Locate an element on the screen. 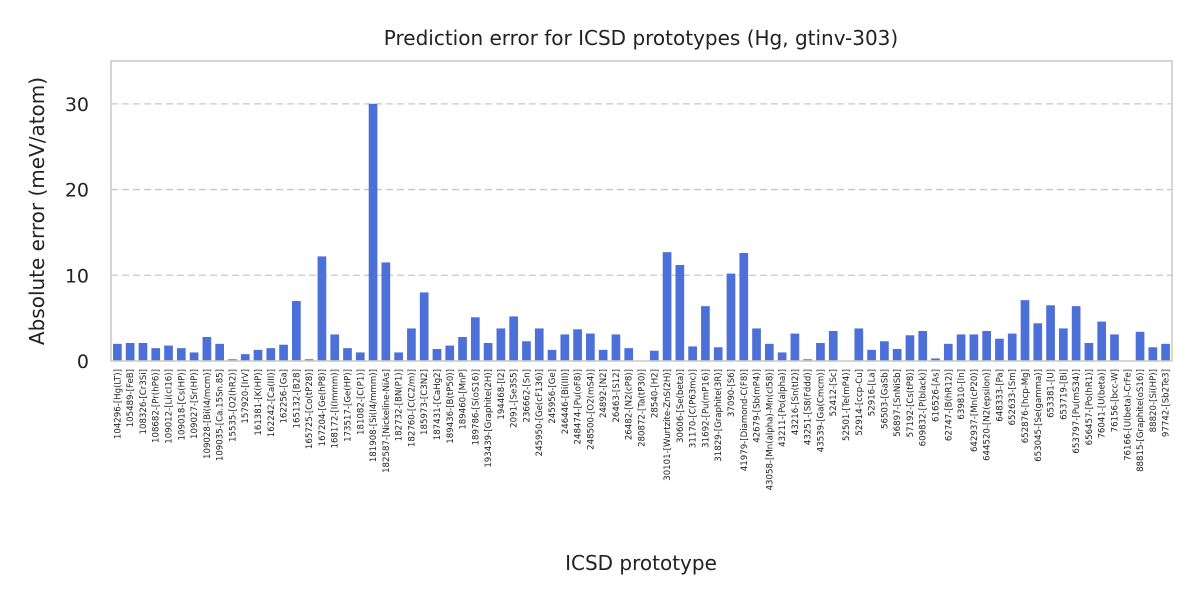 The width and height of the screenshot is (1200, 600). x-tick-label: 109018-[Cs(HP)] is located at coordinates (182, 404).